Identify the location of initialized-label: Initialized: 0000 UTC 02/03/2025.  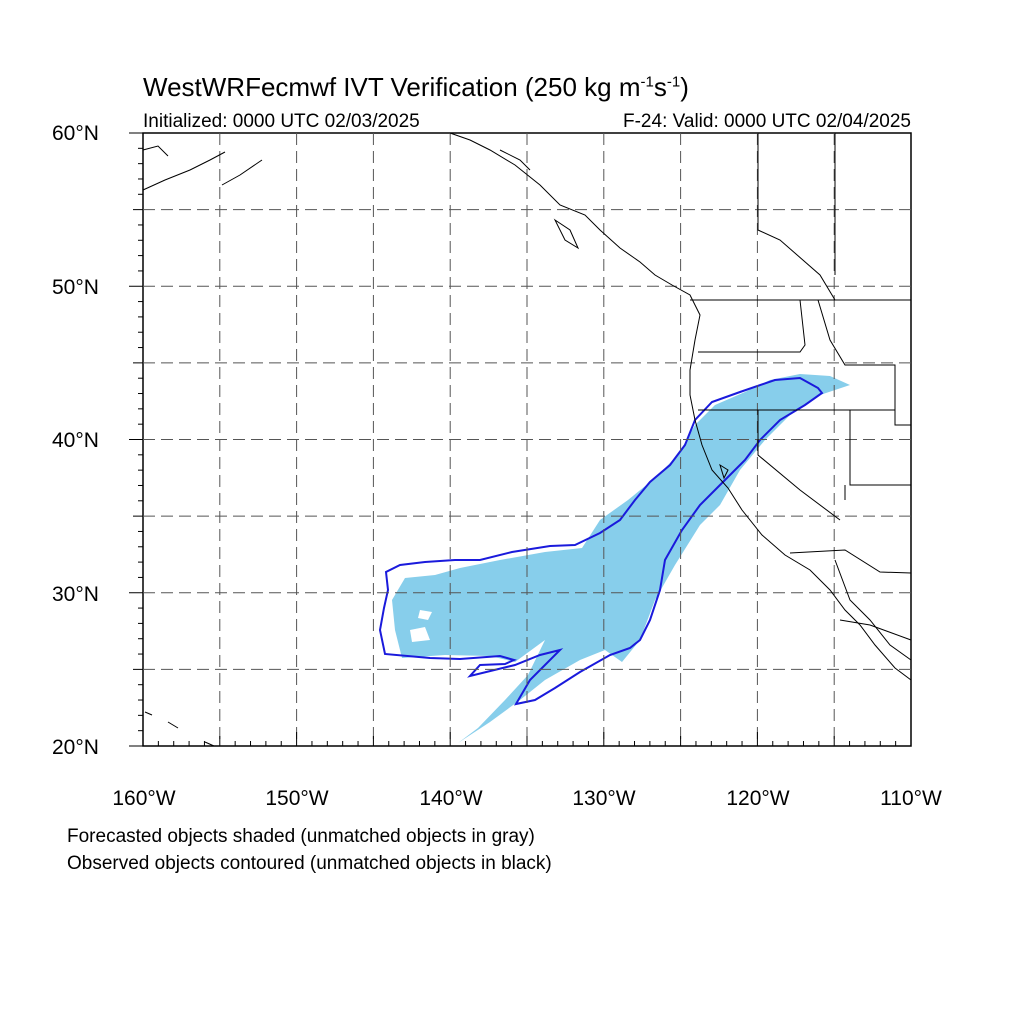
(281, 121).